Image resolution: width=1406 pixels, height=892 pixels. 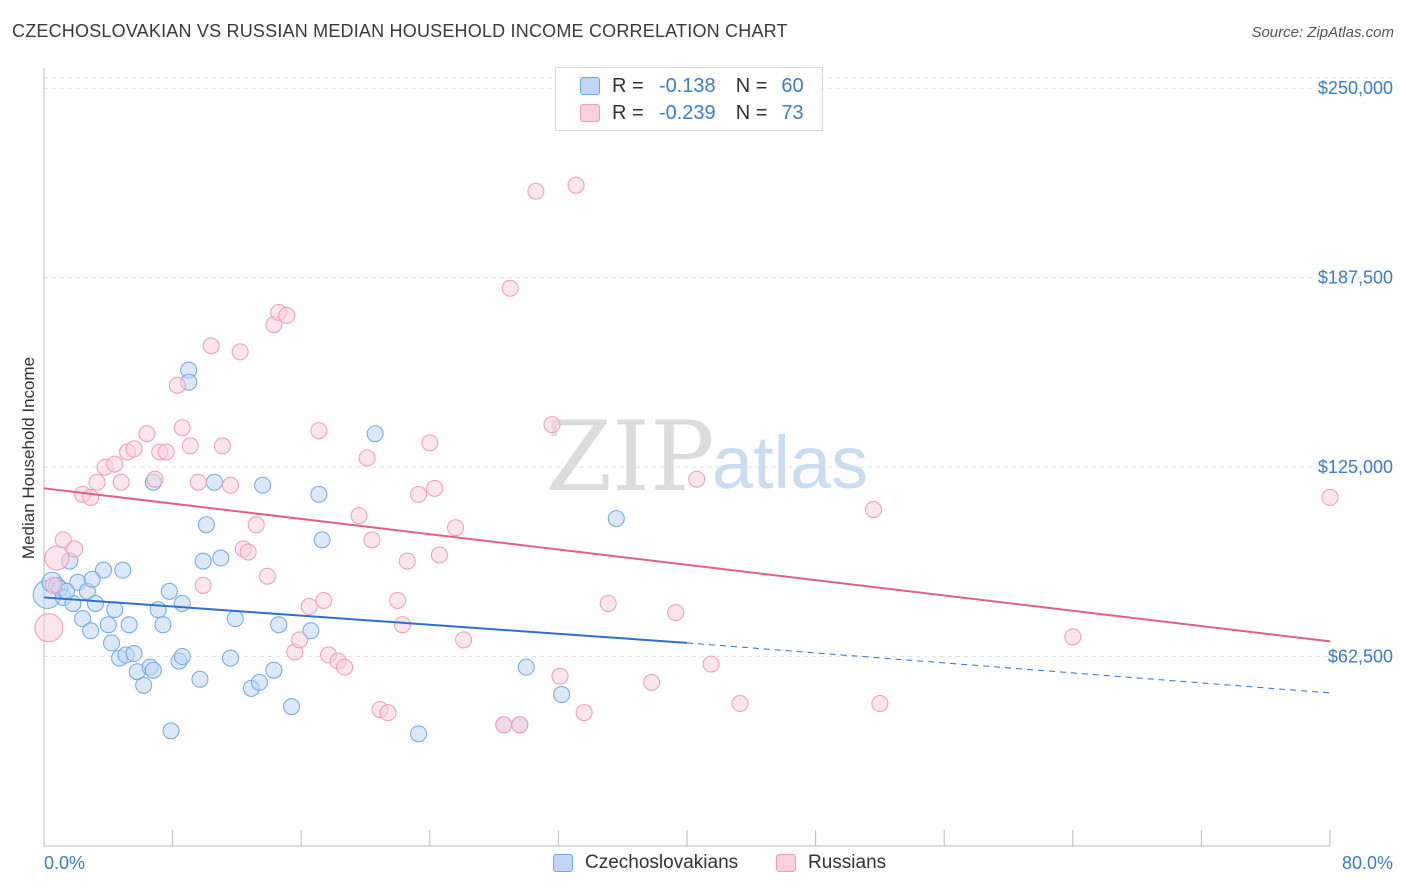 I want to click on legend-n-value: 60, so click(x=792, y=85).